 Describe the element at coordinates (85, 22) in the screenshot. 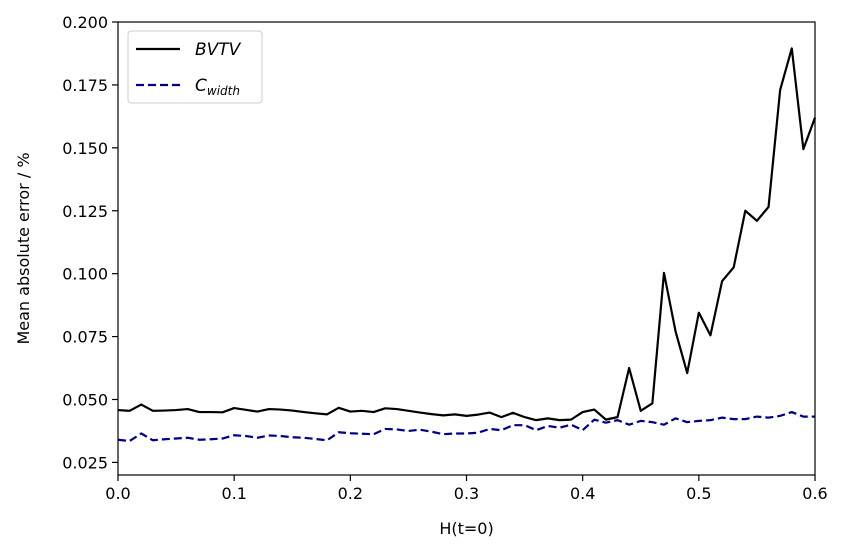

I see `y-tick-label: 0.200` at that location.